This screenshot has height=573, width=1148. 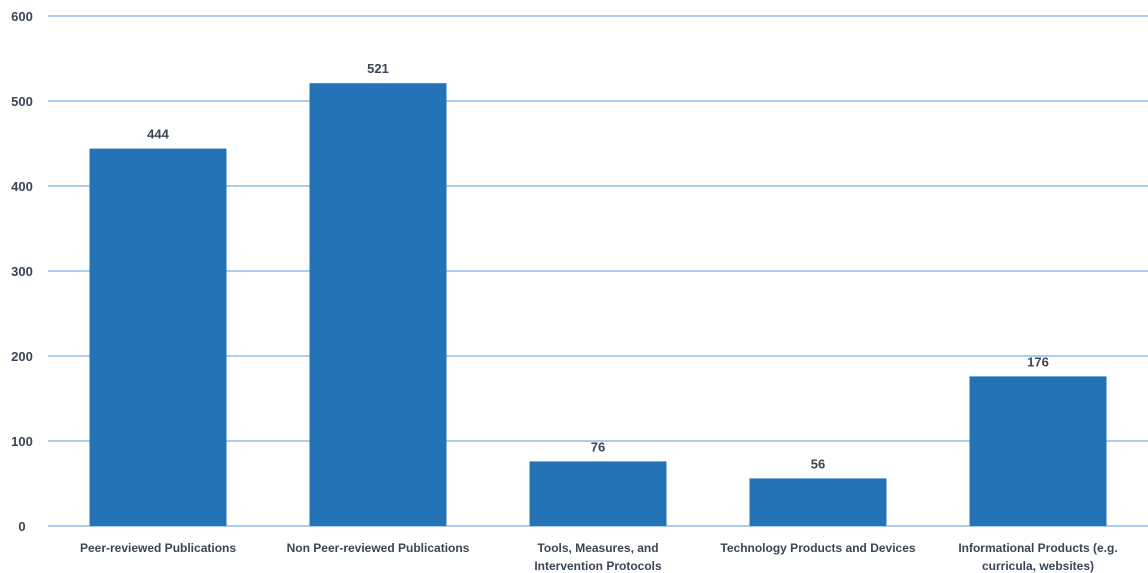 What do you see at coordinates (1037, 548) in the screenshot?
I see `x-category-label-line: Informational Products (e.g.` at bounding box center [1037, 548].